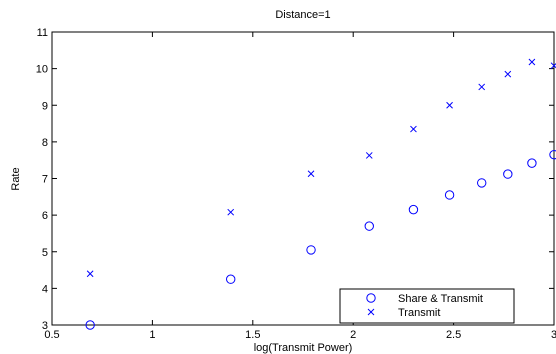  What do you see at coordinates (152, 335) in the screenshot?
I see `x-tick-label: 1` at bounding box center [152, 335].